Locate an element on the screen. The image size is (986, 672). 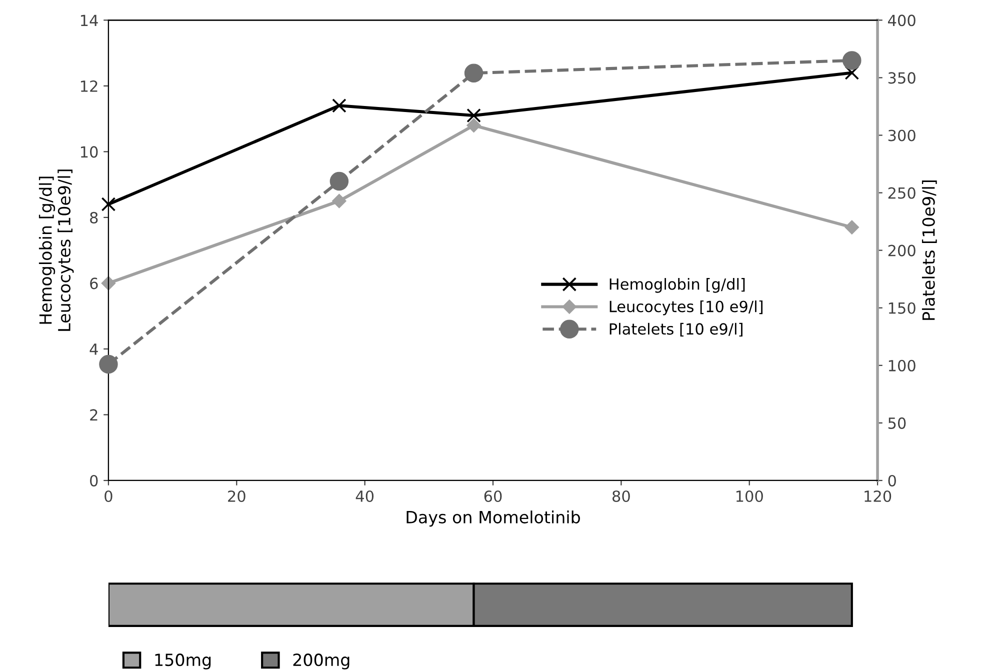
y2-tick-label: 350 is located at coordinates (902, 78).